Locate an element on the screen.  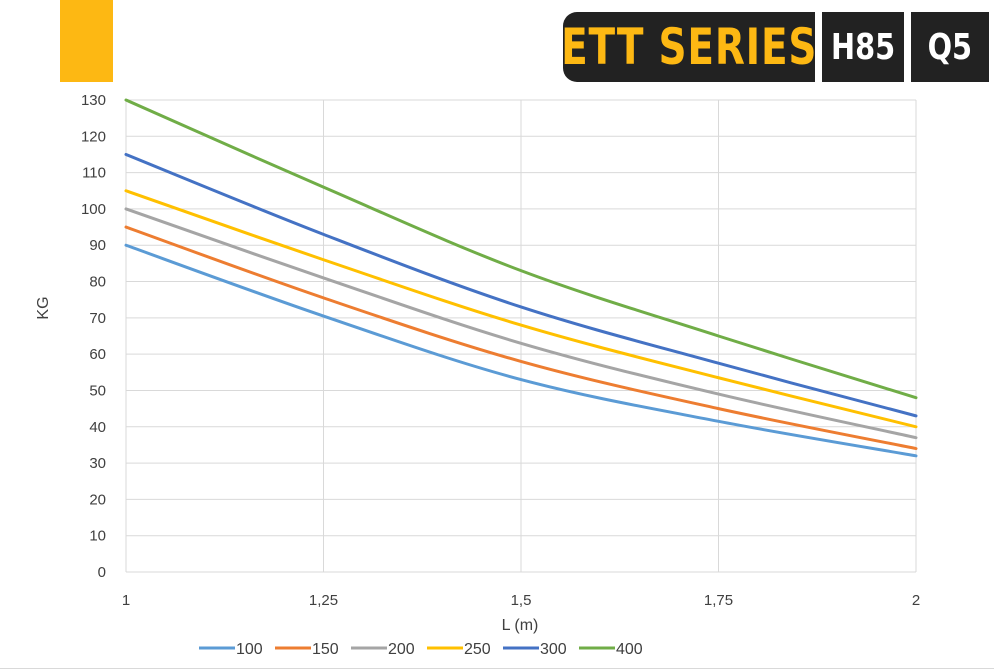
y-tick-label: 70 is located at coordinates (97, 318).